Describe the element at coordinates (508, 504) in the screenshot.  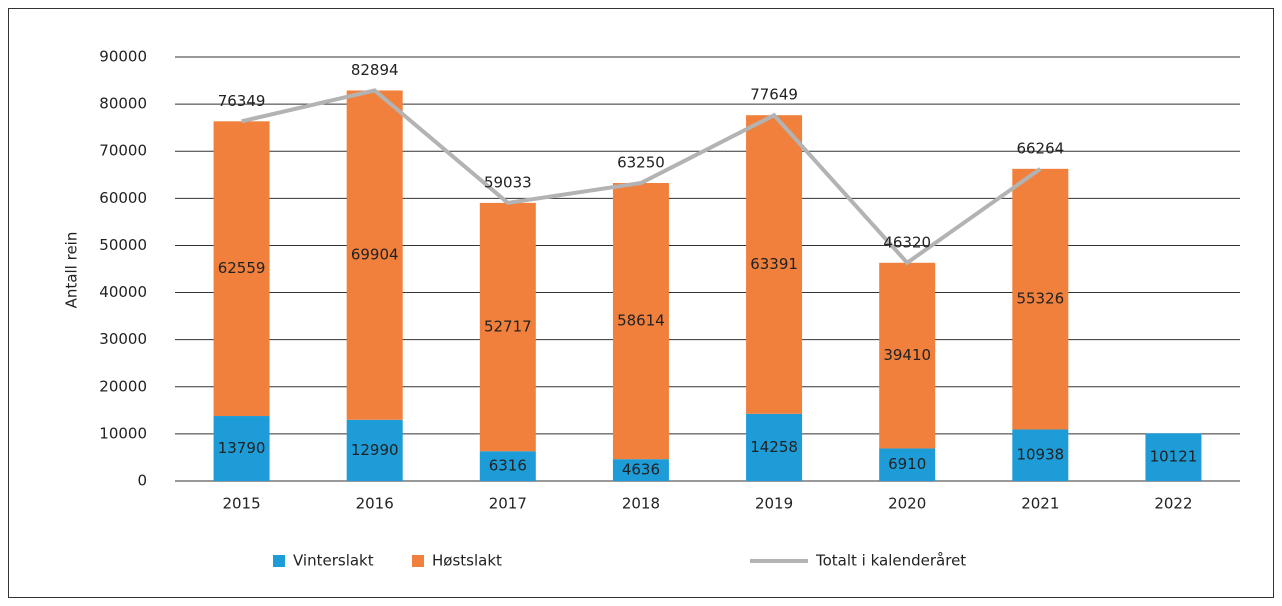
I see `x-tick-label: 2017` at that location.